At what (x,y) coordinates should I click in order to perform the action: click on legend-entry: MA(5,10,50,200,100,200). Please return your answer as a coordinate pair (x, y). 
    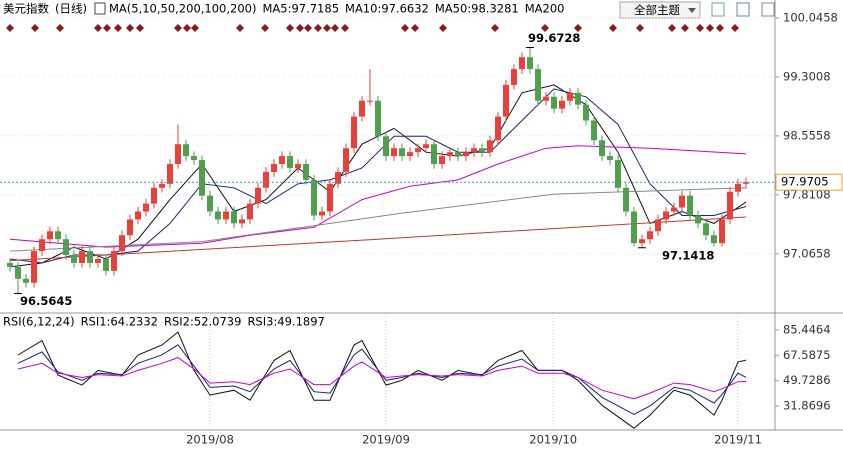
    Looking at the image, I should click on (182, 9).